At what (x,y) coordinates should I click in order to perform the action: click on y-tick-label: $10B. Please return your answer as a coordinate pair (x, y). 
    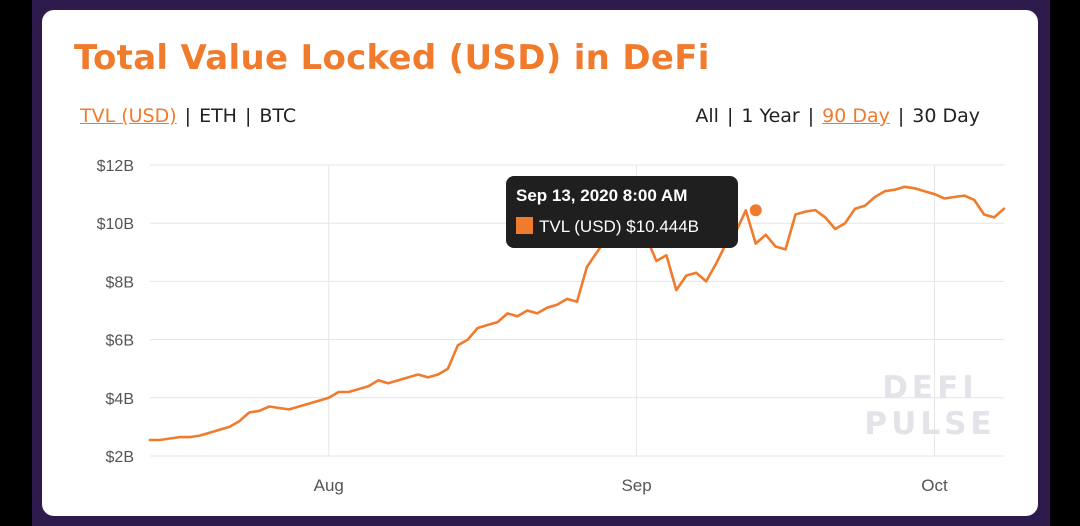
    Looking at the image, I should click on (115, 224).